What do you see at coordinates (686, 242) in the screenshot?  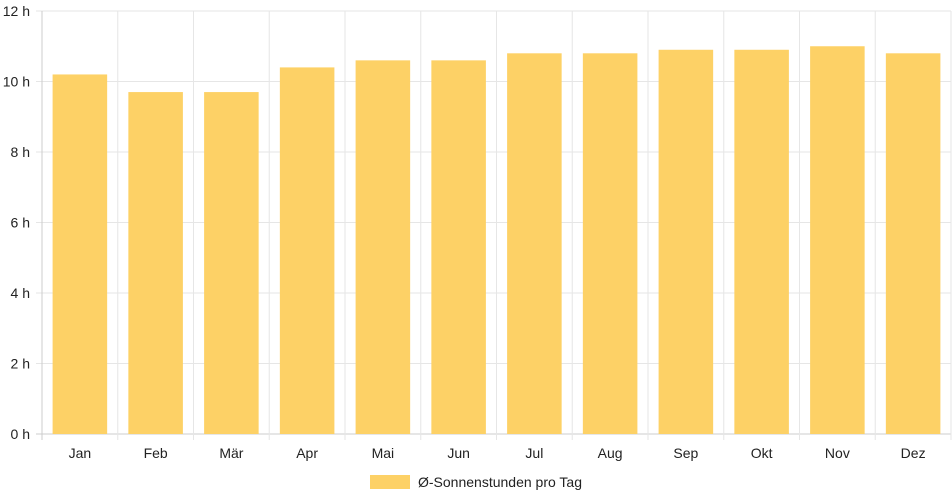 I see `bar-sep` at bounding box center [686, 242].